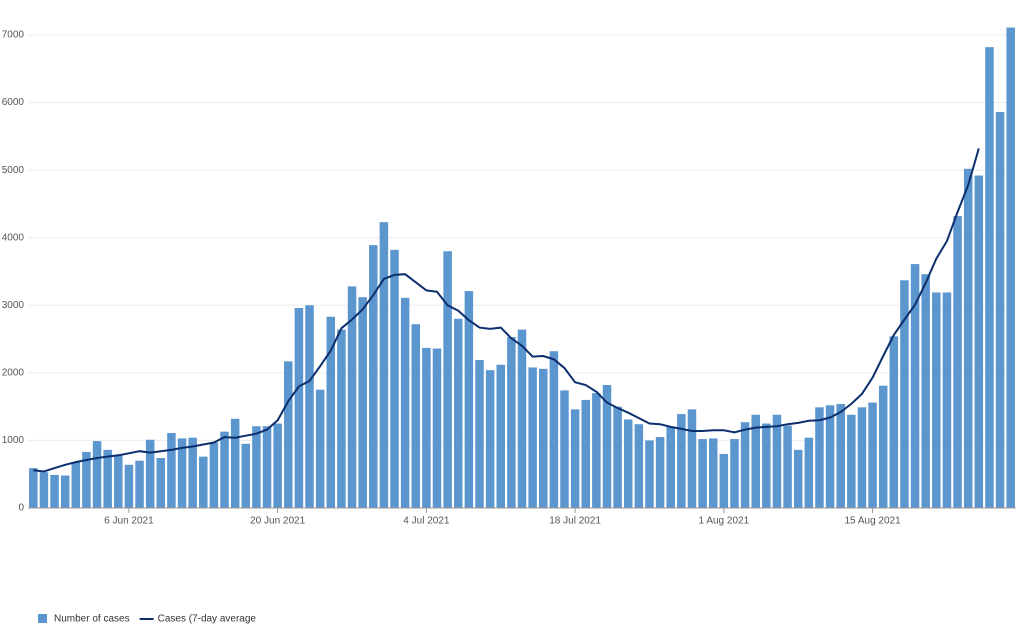 The height and width of the screenshot is (638, 1024). What do you see at coordinates (13, 102) in the screenshot?
I see `y-tick-label: 6000` at bounding box center [13, 102].